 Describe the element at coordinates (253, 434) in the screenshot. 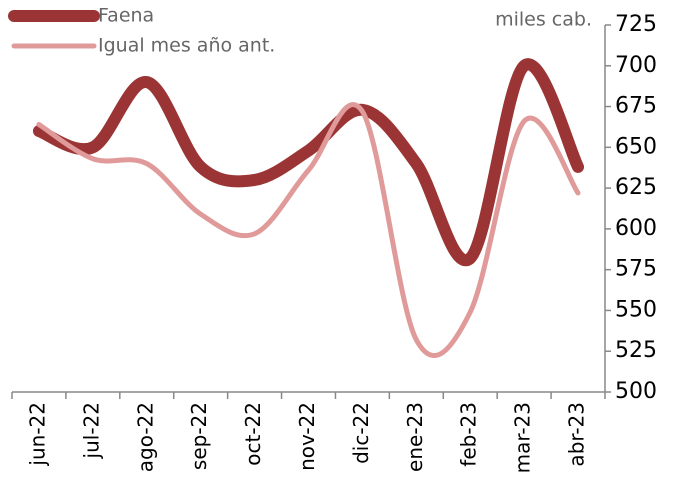

I see `x-tick-label: oct-22` at that location.